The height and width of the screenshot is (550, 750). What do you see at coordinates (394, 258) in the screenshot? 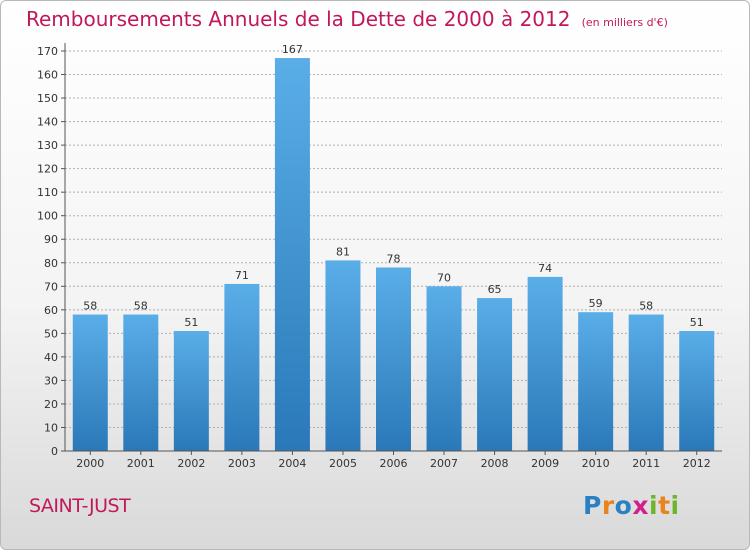
I see `value-label-2006: 78` at bounding box center [394, 258].